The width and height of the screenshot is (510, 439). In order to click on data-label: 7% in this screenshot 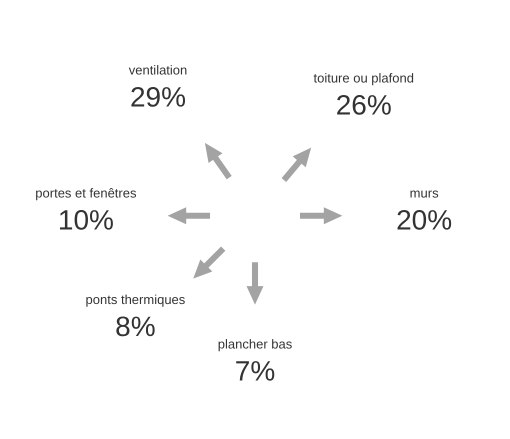, I will do `click(255, 370)`.